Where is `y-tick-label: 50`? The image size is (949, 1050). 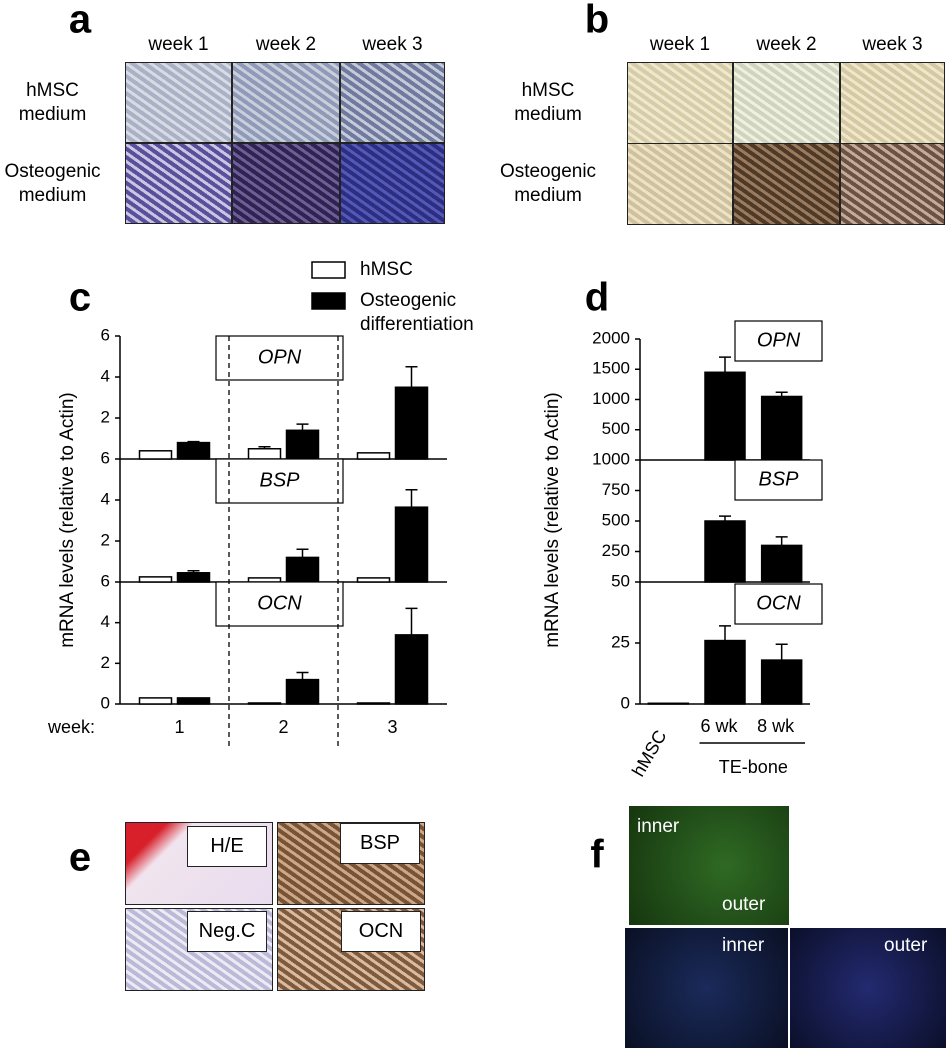
y-tick-label: 50 is located at coordinates (620, 580).